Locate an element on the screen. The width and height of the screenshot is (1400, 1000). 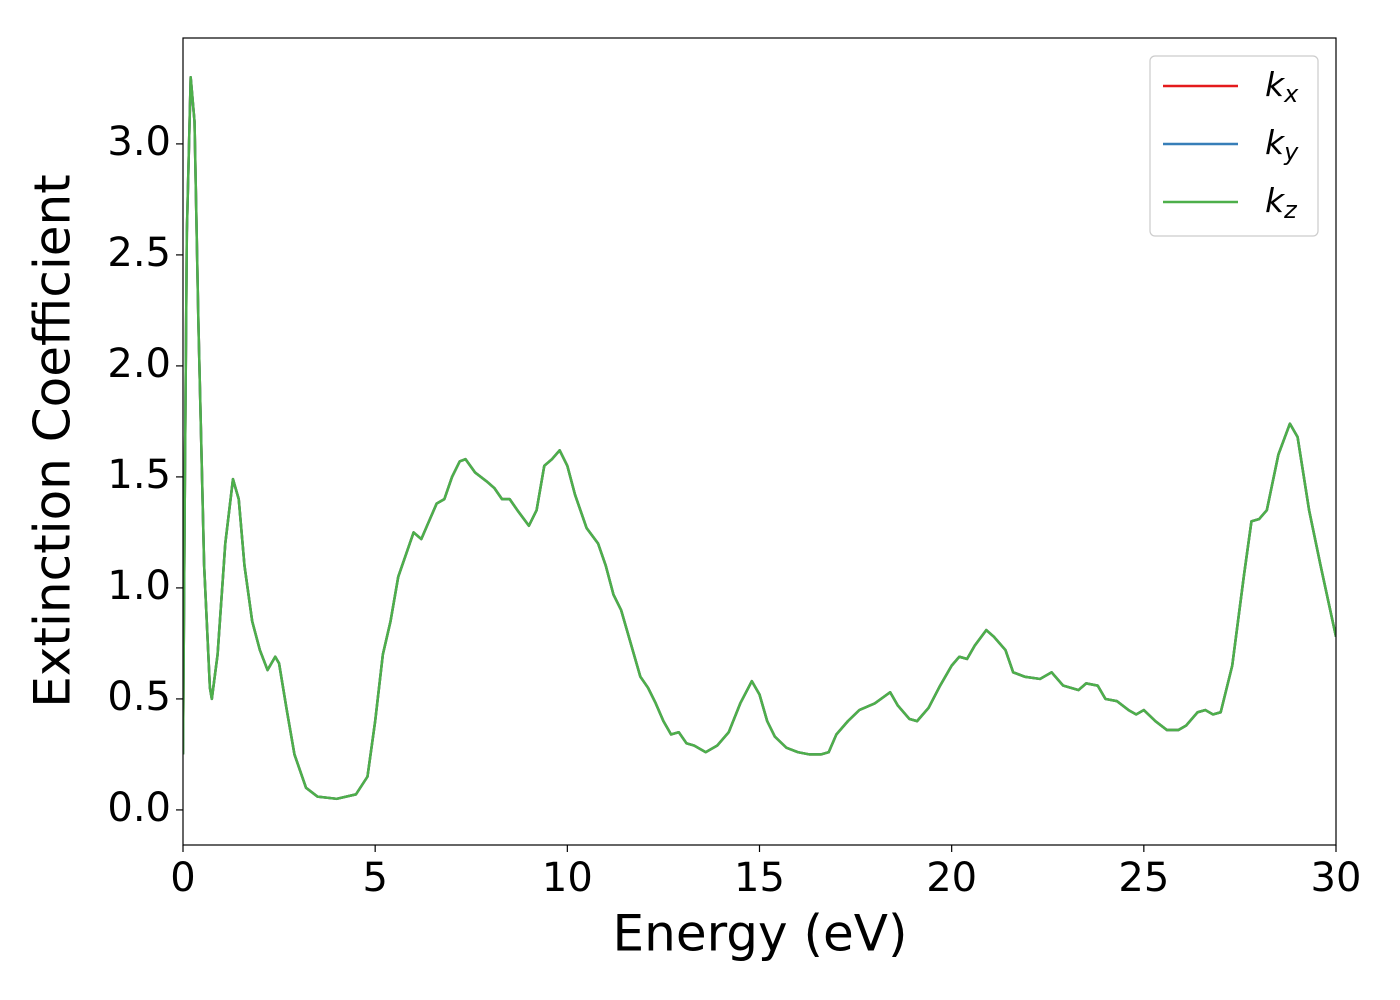
legend-box is located at coordinates (1234, 146).